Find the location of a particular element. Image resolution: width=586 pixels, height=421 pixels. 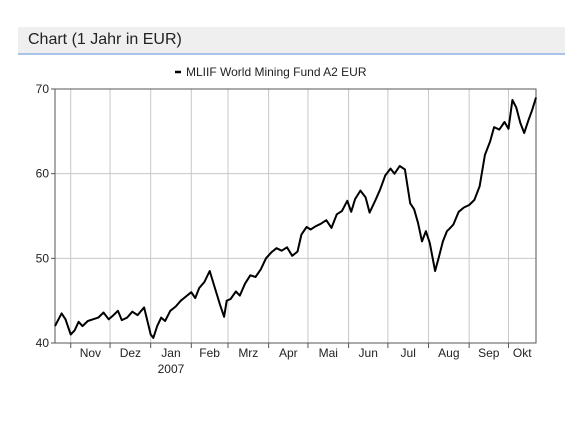

x-tick-label: Okt is located at coordinates (522, 353).